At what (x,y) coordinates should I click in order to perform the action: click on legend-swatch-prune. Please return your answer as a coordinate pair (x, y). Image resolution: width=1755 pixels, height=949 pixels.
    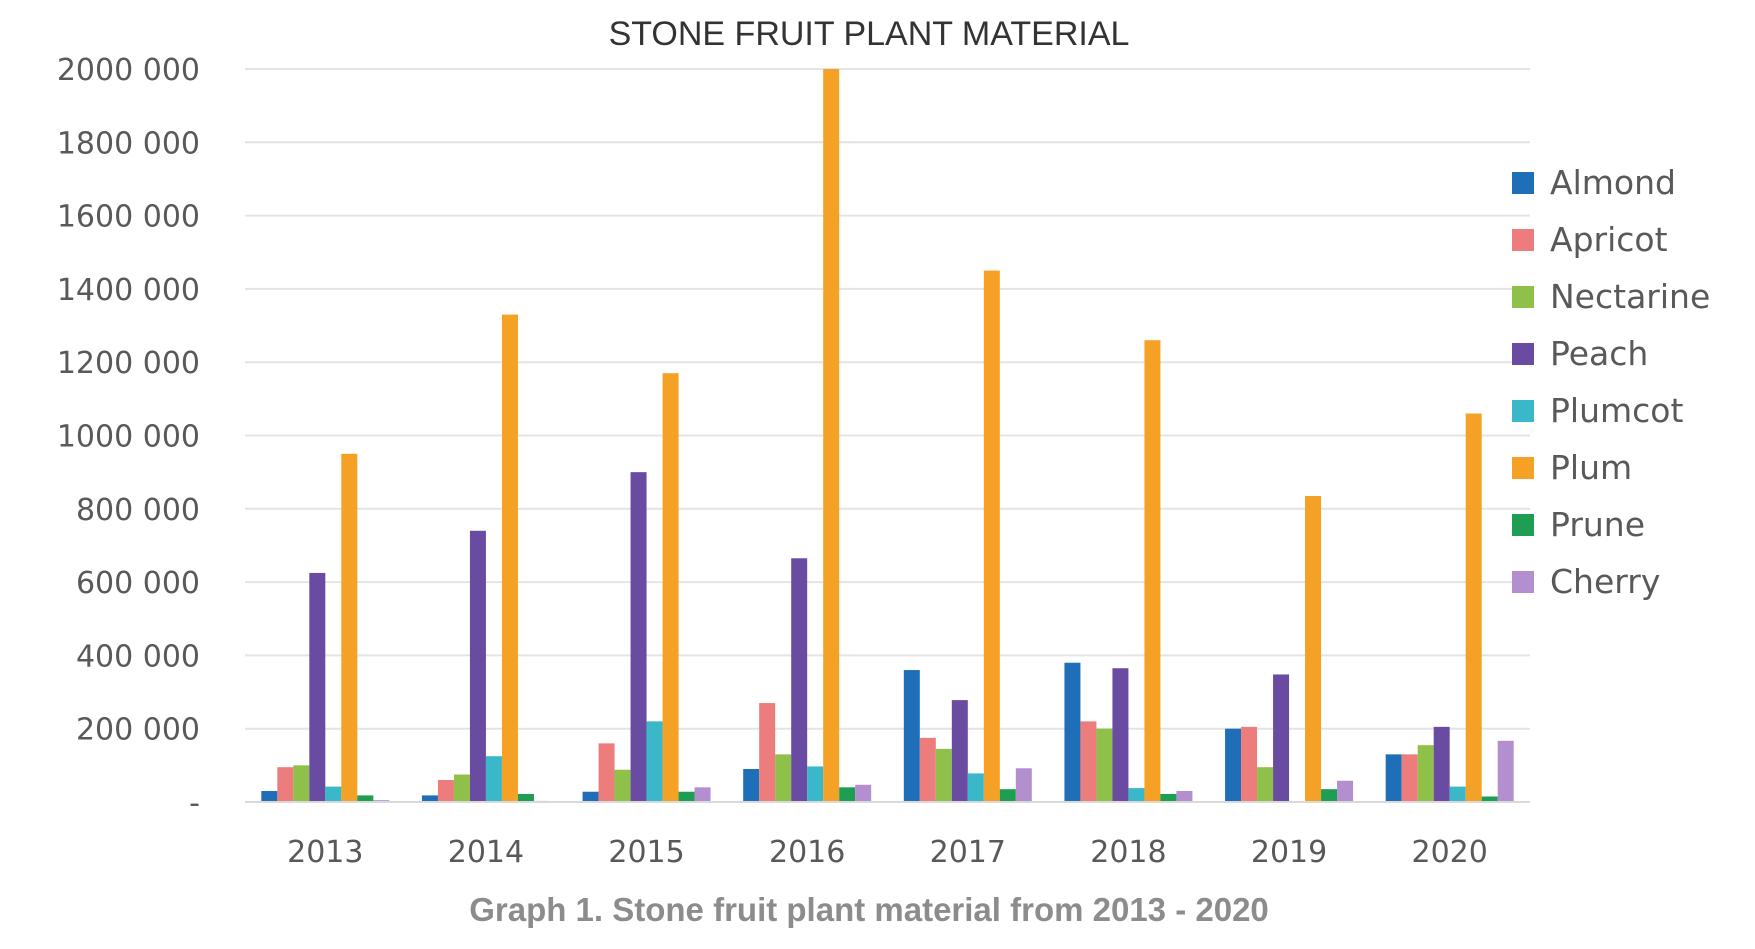
    Looking at the image, I should click on (1523, 525).